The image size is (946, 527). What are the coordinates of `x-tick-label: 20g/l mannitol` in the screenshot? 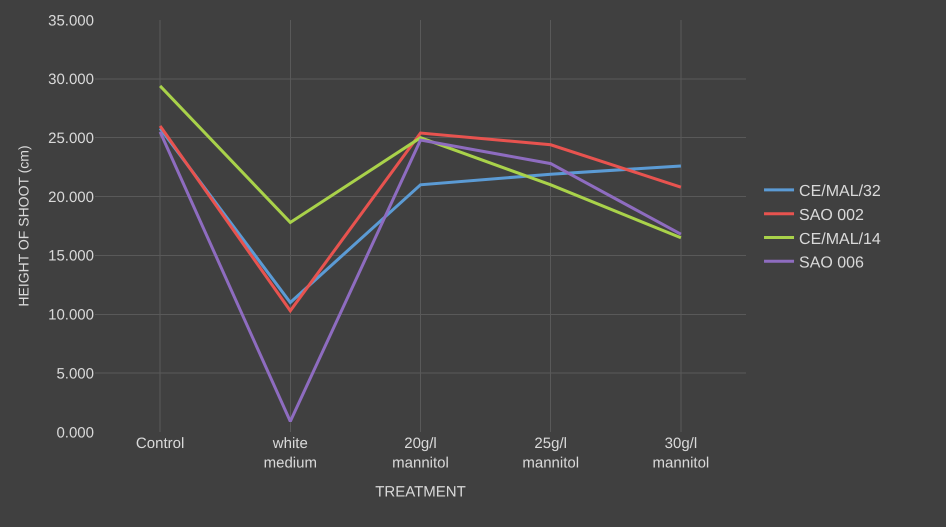 It's located at (420, 453).